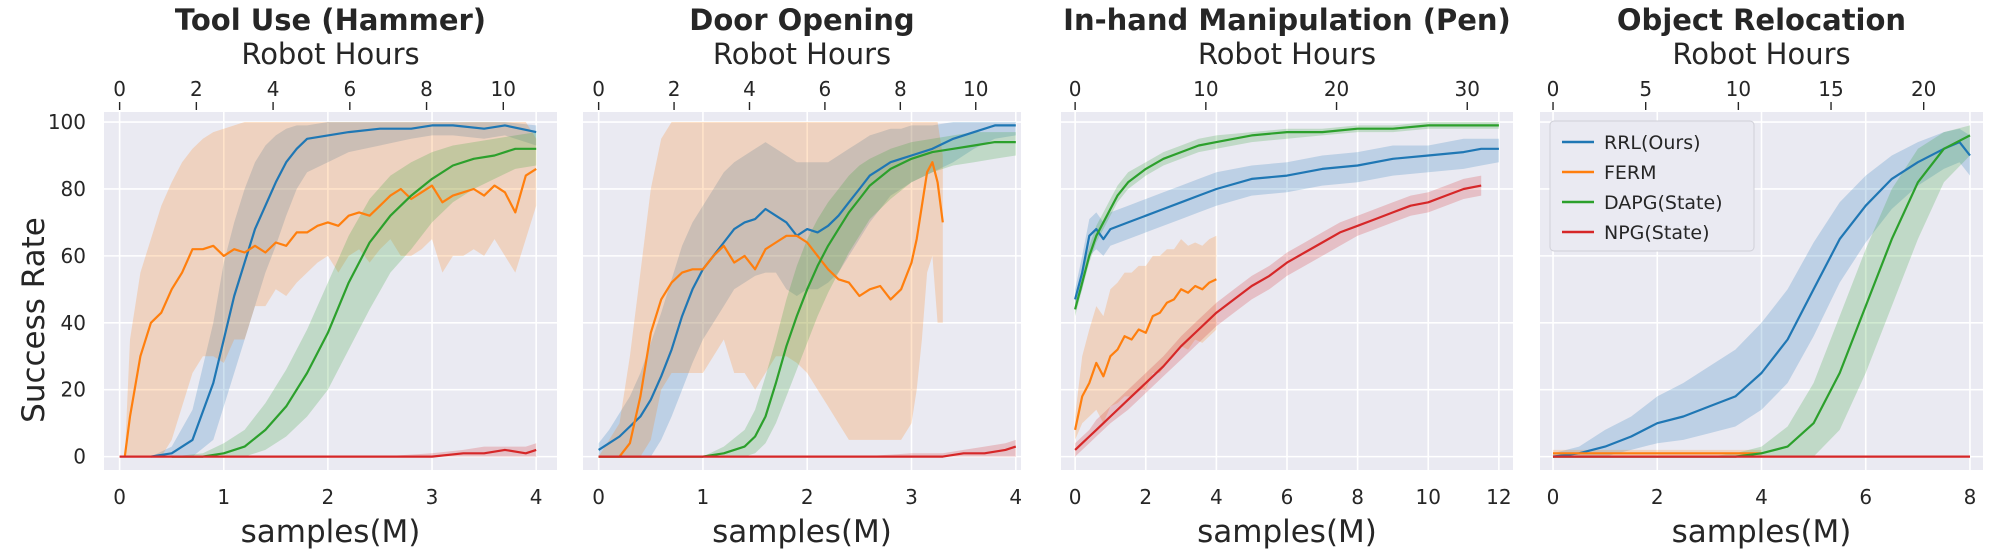 The height and width of the screenshot is (555, 2000). I want to click on y-tick-label: 40, so click(73, 323).